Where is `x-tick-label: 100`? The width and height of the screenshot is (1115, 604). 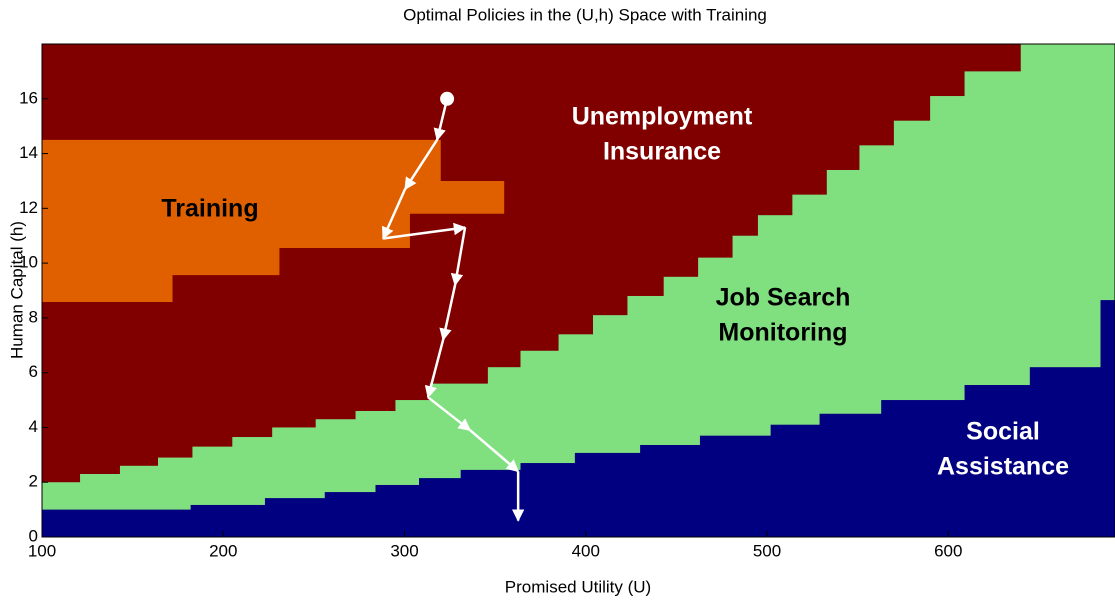 x-tick-label: 100 is located at coordinates (42, 550).